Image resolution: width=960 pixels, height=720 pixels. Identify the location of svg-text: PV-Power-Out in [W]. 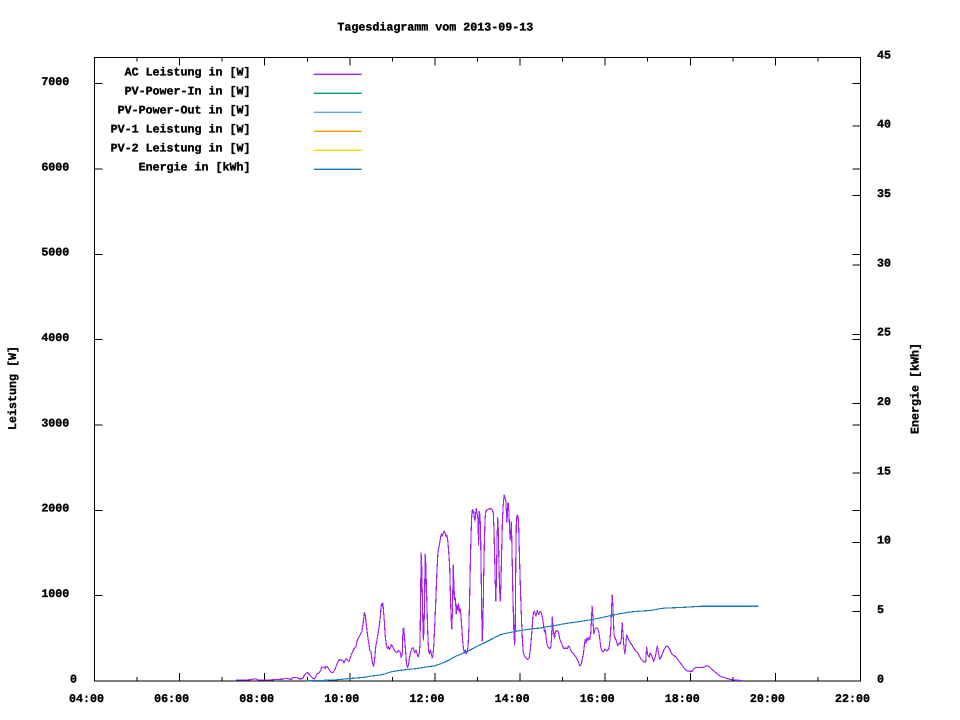
(184, 111).